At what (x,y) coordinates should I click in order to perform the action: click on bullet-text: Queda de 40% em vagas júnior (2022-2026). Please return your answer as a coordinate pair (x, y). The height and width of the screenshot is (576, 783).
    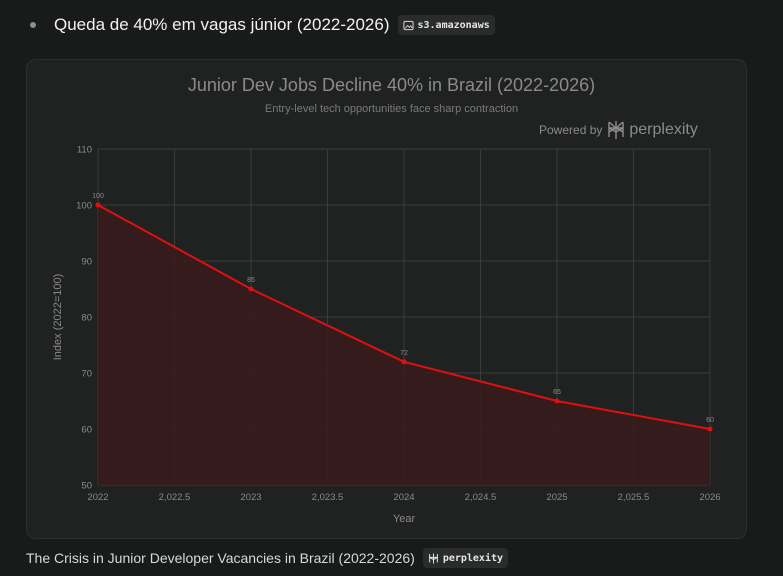
    Looking at the image, I should click on (222, 24).